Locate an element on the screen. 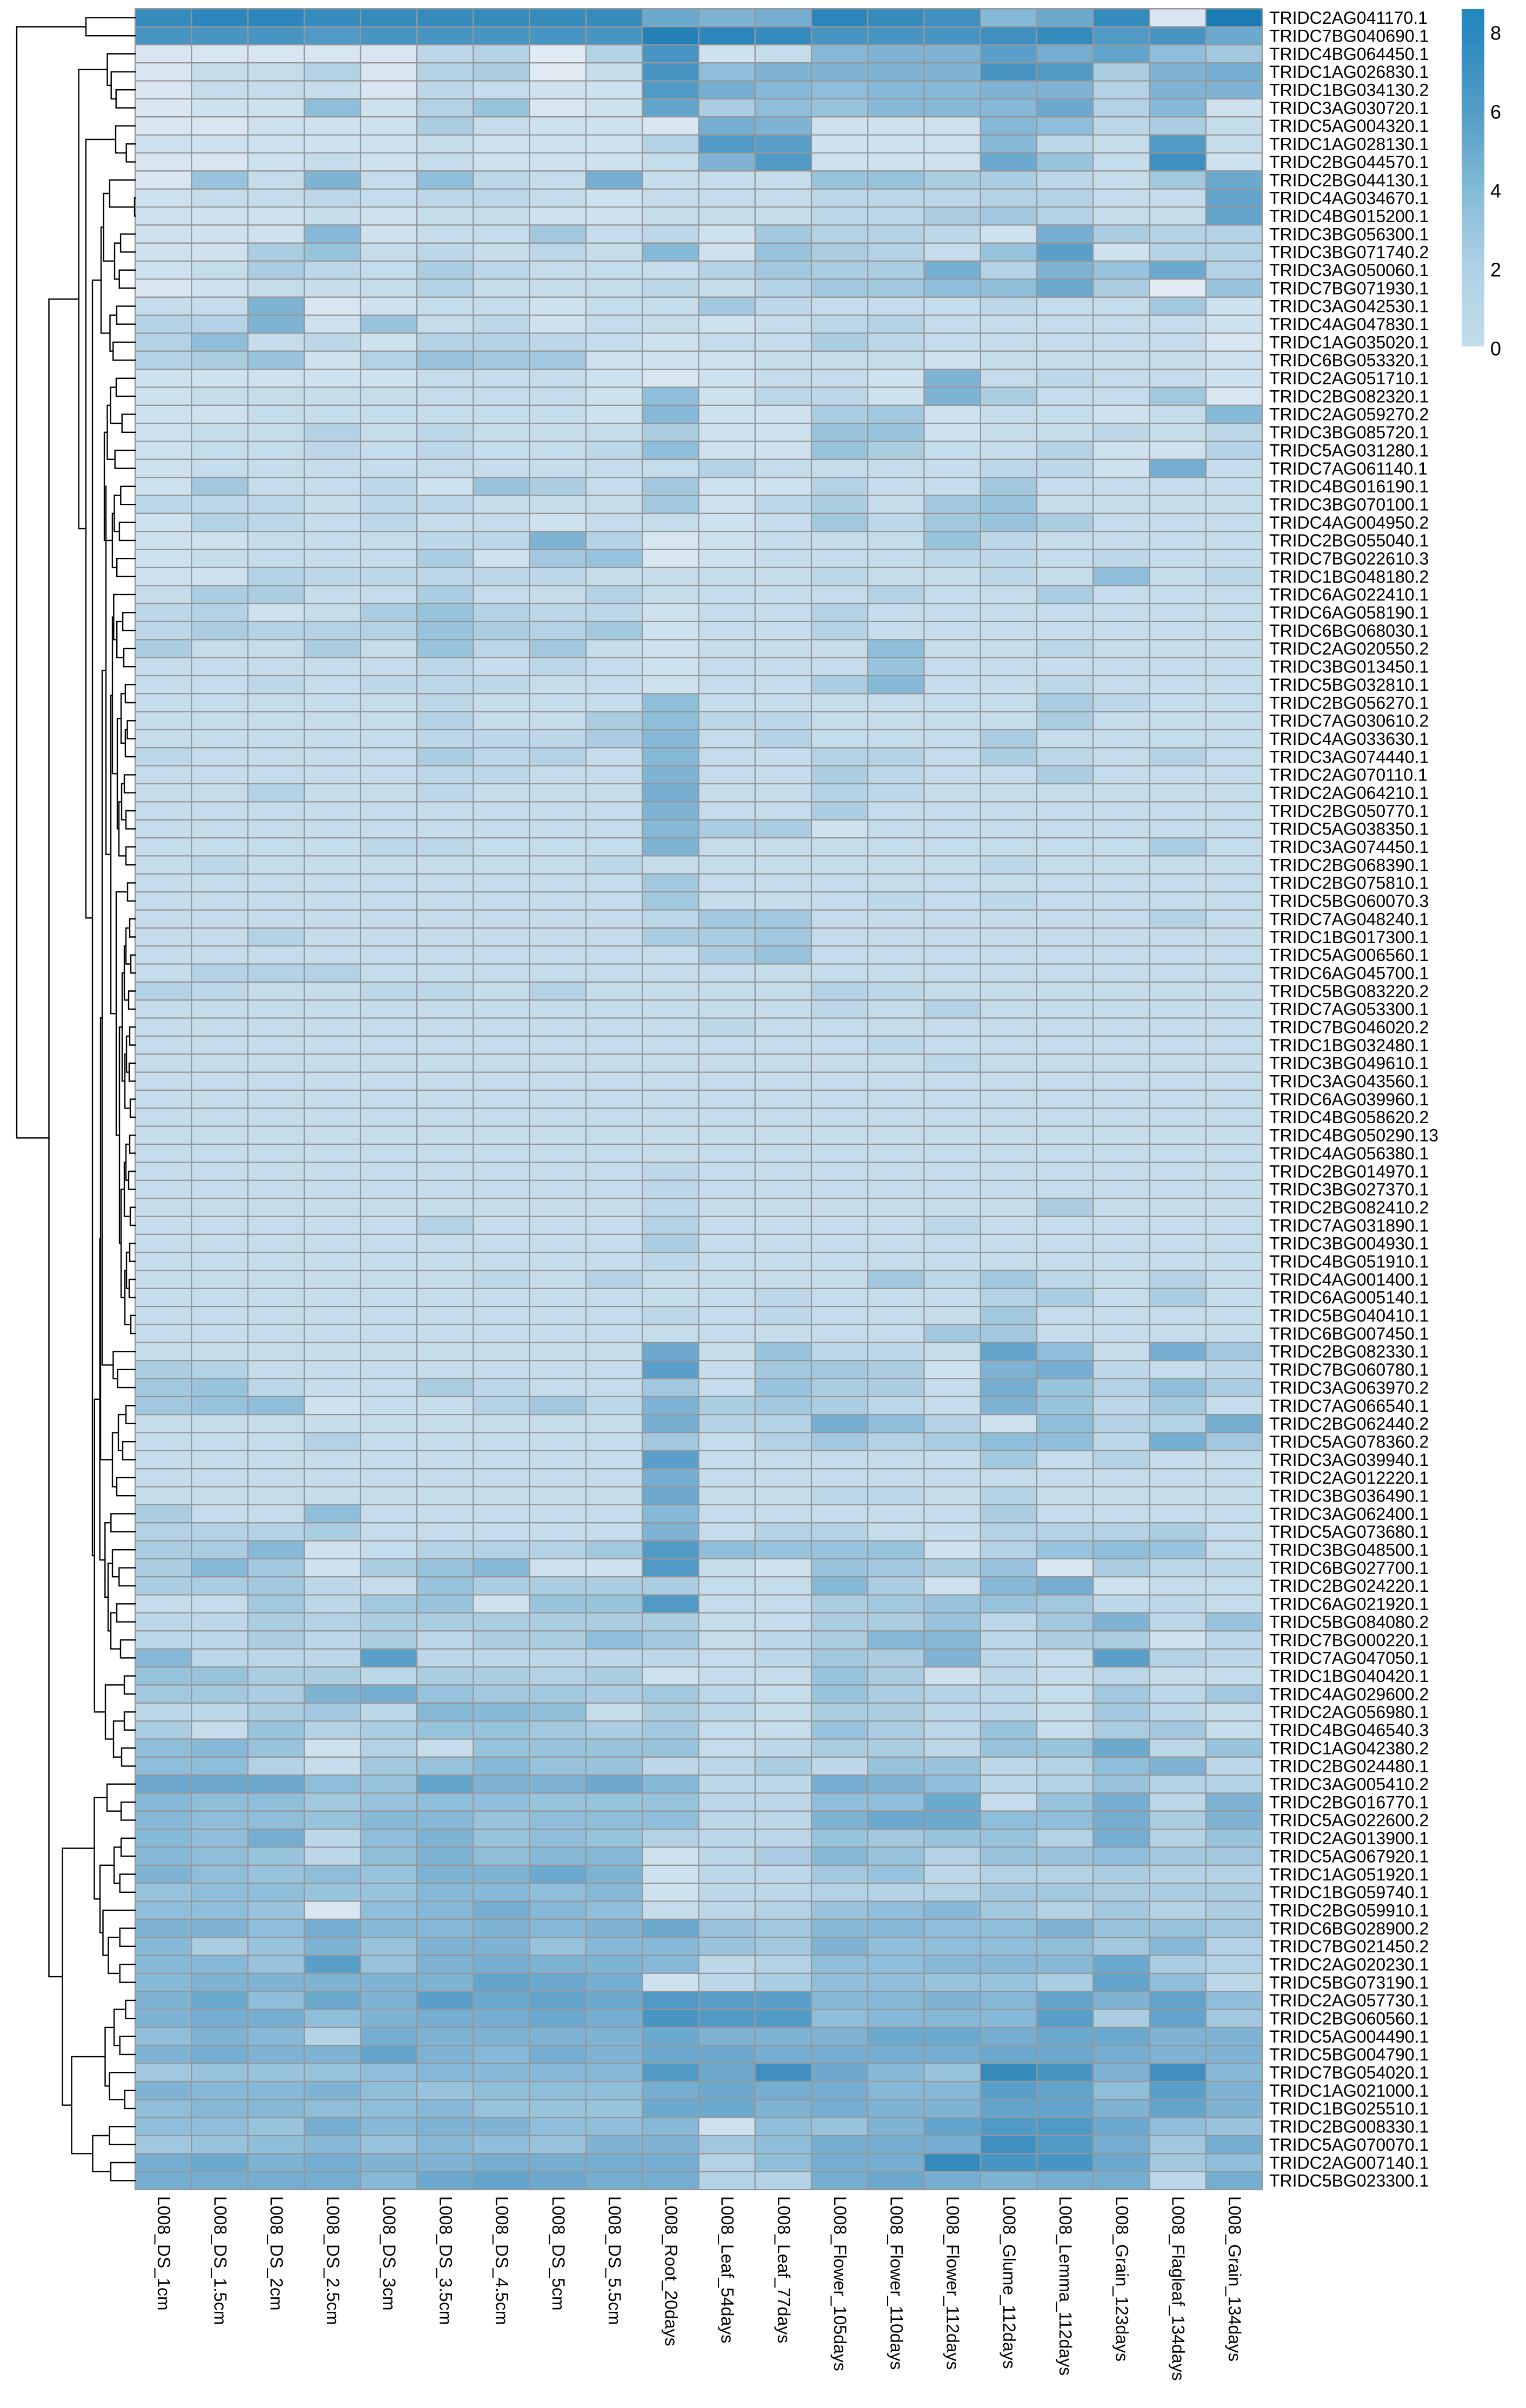 Image resolution: width=1526 pixels, height=2408 pixels. svg-text: TRIDC2BG082320.1 is located at coordinates (1349, 396).